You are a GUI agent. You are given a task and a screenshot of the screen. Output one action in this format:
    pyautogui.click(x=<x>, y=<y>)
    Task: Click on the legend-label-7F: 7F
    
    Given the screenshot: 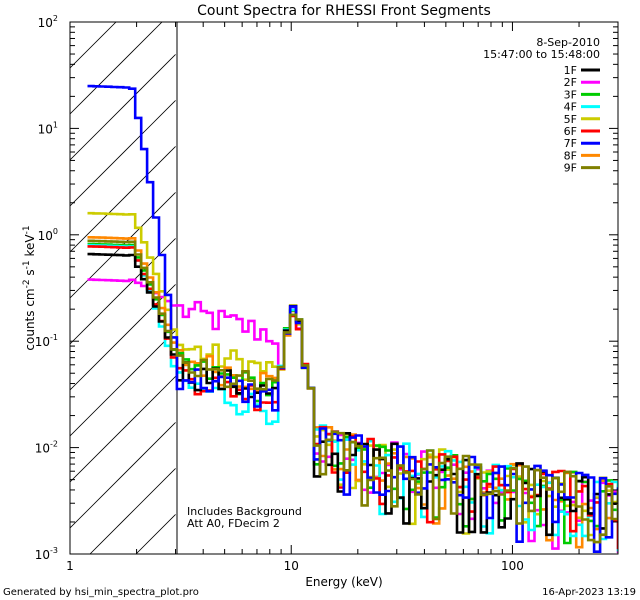 What is the action you would take?
    pyautogui.click(x=570, y=143)
    